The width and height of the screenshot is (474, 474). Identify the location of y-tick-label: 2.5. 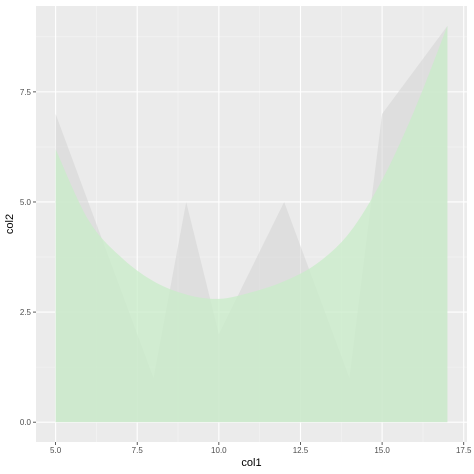
(26, 312).